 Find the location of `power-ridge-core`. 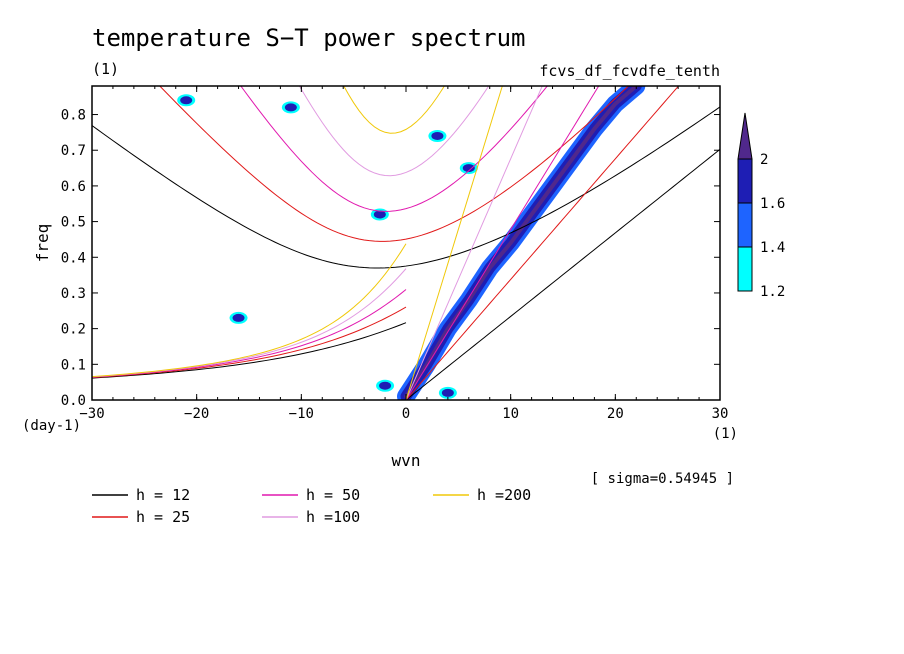

power-ridge-core is located at coordinates (521, 242).